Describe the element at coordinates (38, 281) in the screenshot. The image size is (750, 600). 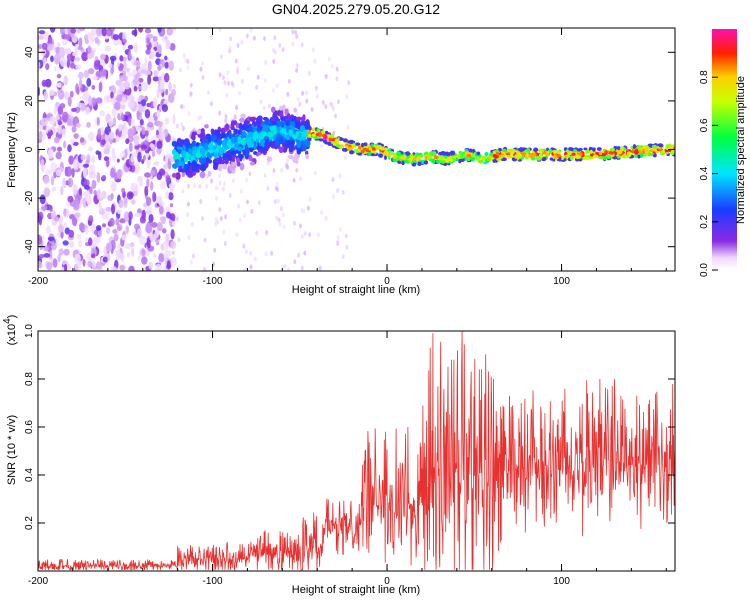
I see `spectrogram-xtick-label: -200` at that location.